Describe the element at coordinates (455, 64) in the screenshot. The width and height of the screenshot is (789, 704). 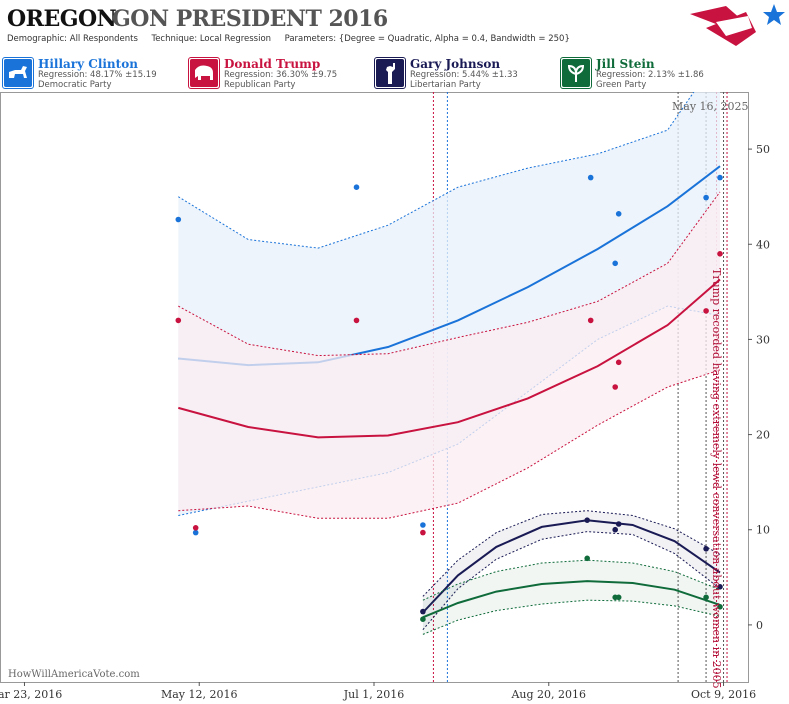
I see `legend-name: Gary Johnson` at that location.